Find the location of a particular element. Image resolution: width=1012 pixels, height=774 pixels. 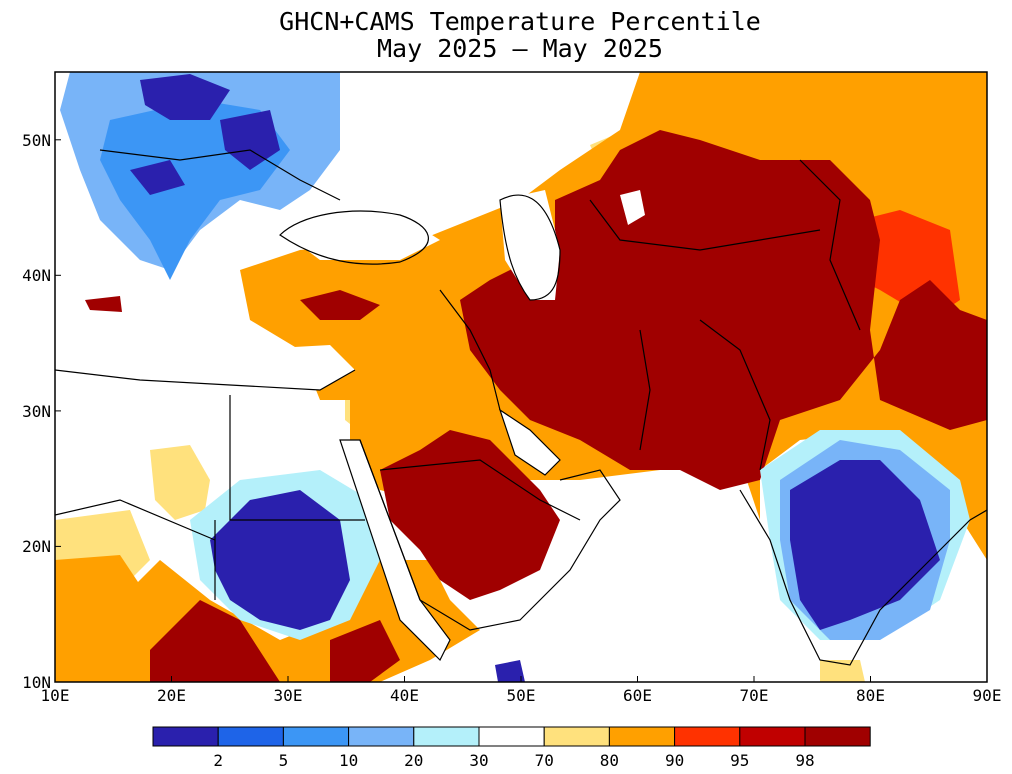

region-red-sea is located at coordinates (395, 550).